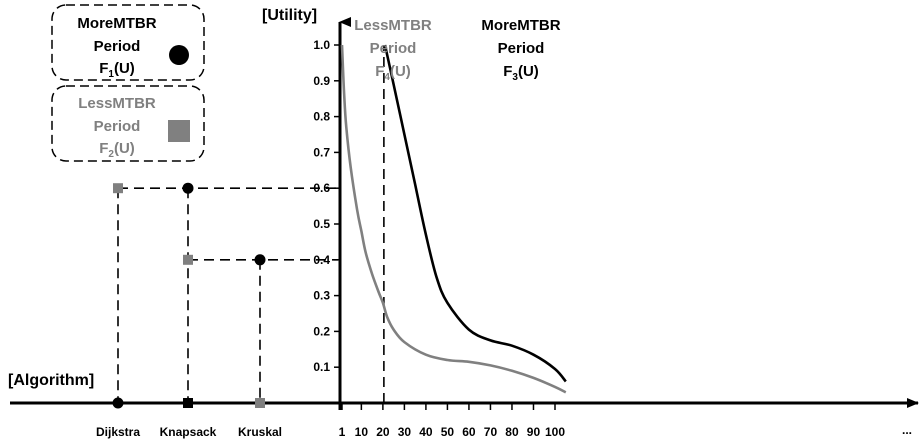 Image resolution: width=921 pixels, height=441 pixels. I want to click on y-tick-label: 0.2, so click(321, 331).